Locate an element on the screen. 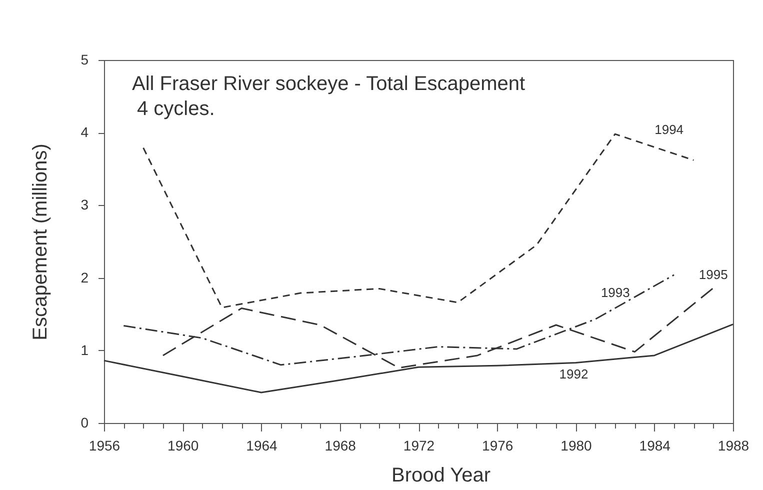 The image size is (763, 490). y-tick-label: 5 is located at coordinates (84, 60).